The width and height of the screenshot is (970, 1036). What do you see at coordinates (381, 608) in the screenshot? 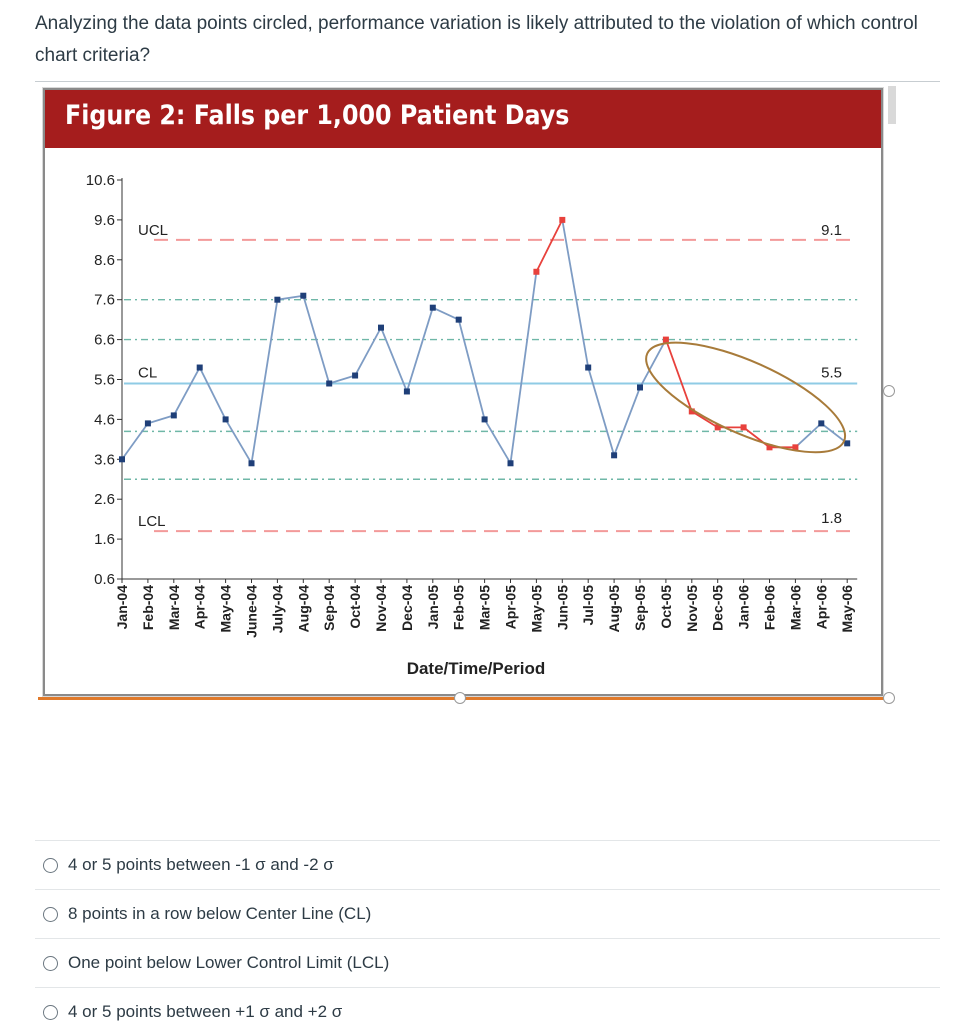
I see `x-tick-label: Nov-04` at bounding box center [381, 608].